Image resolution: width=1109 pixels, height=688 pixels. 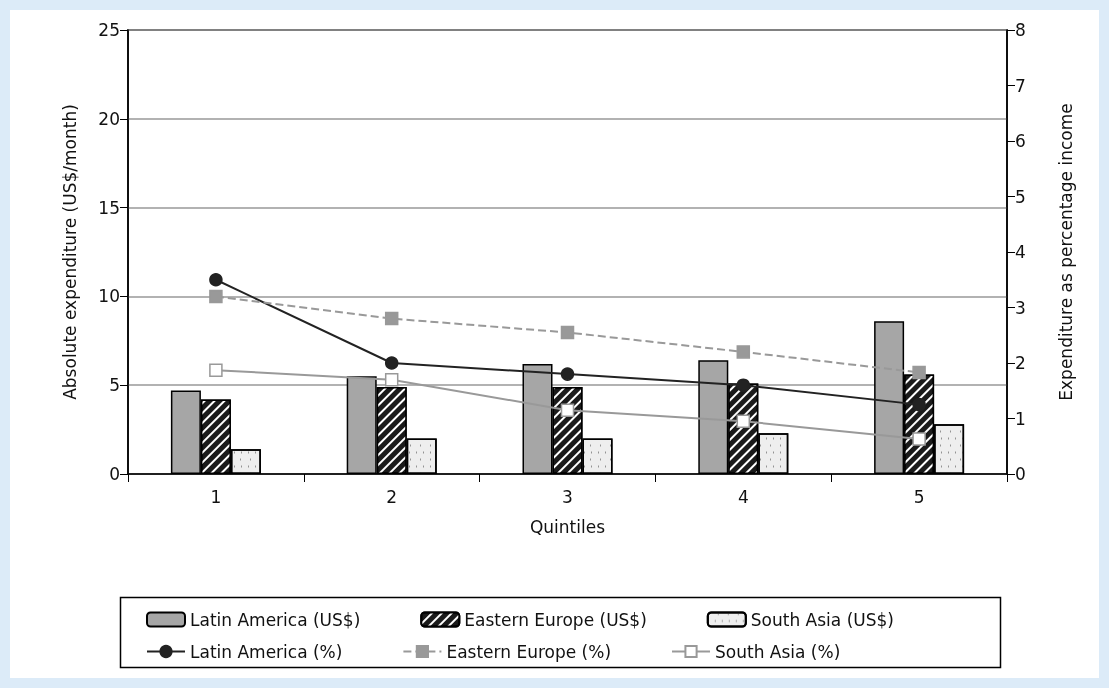 What do you see at coordinates (822, 619) in the screenshot?
I see `legend-label: South Asia (US$)` at bounding box center [822, 619].